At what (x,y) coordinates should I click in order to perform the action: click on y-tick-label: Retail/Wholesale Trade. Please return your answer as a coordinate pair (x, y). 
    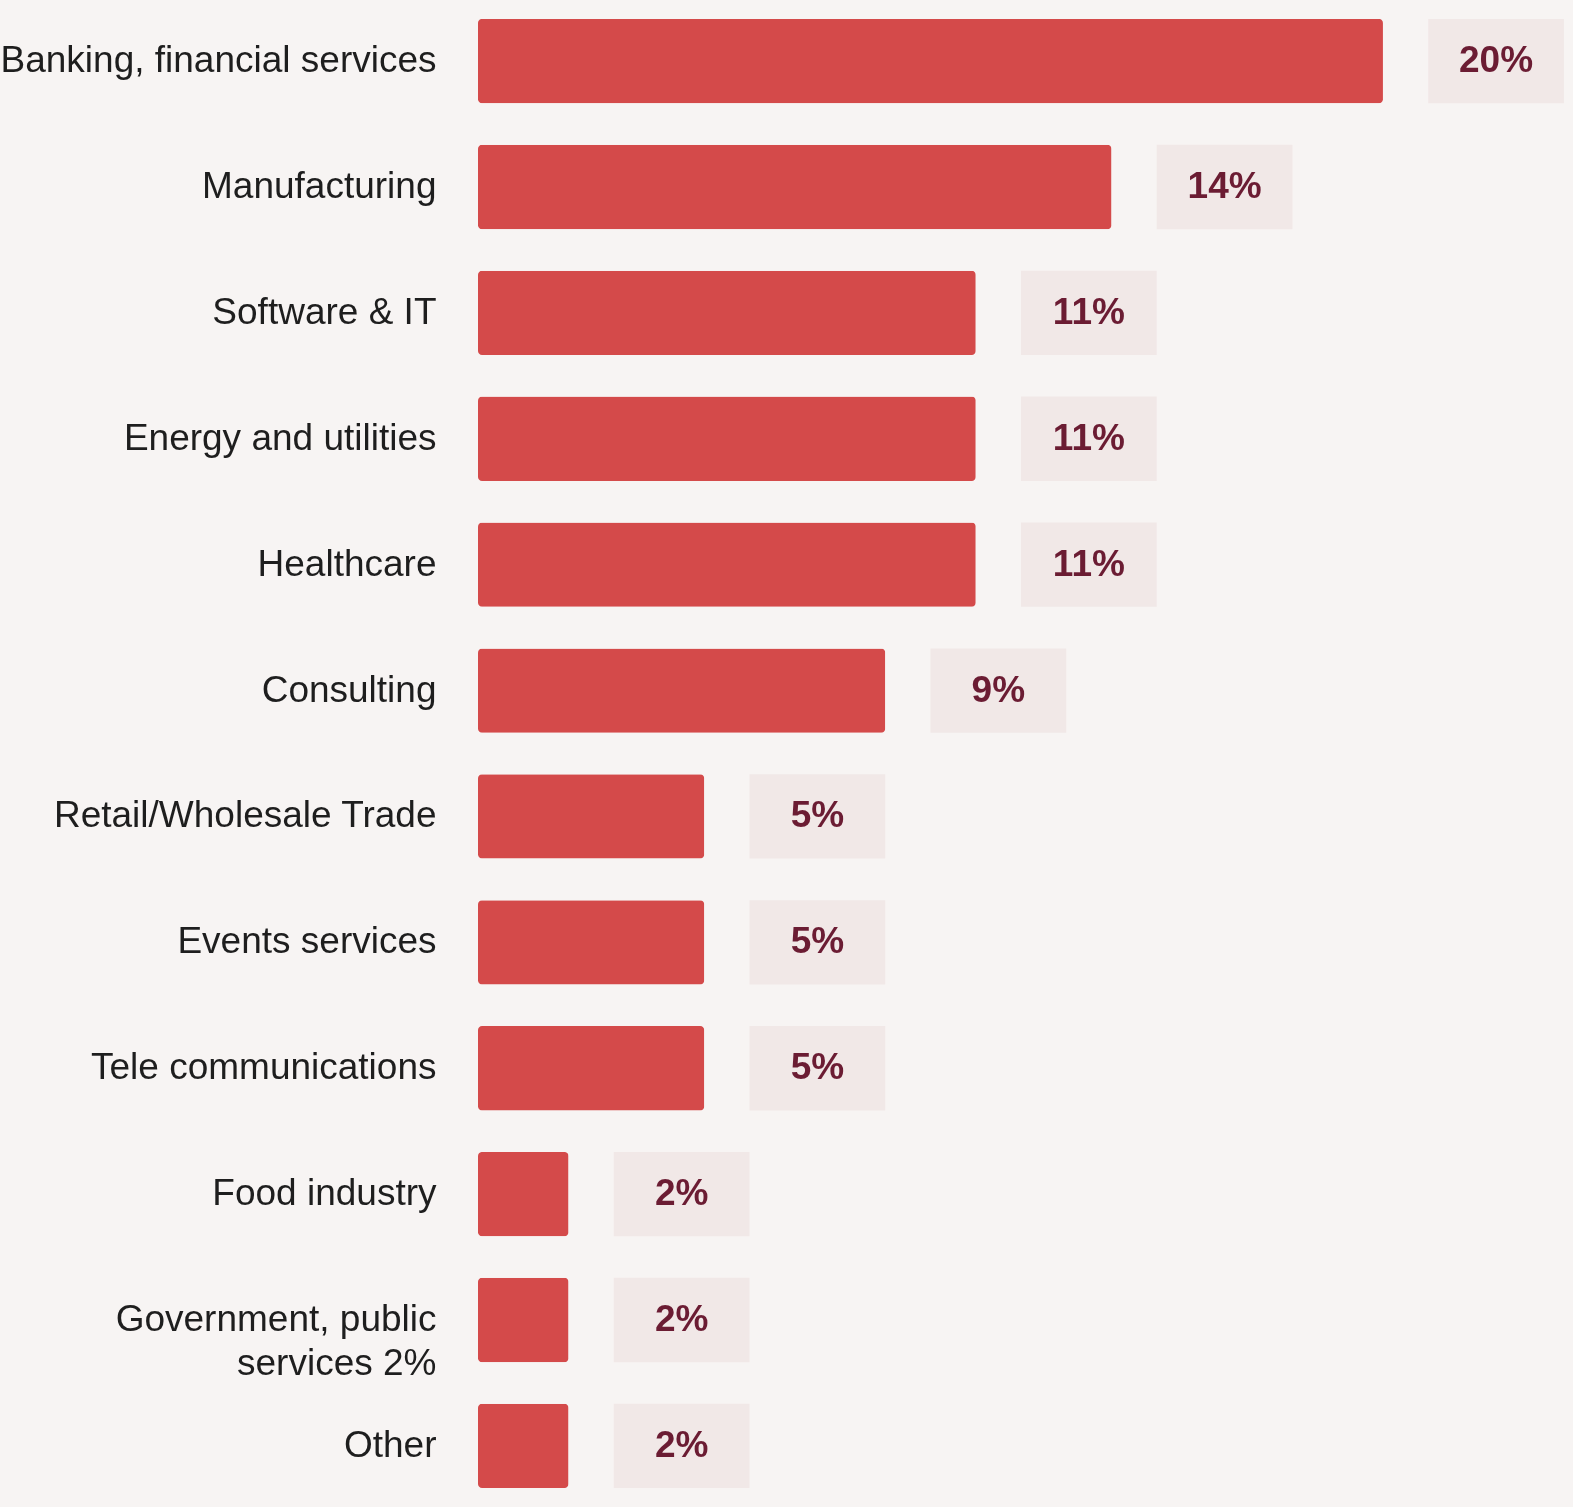
    Looking at the image, I should click on (245, 815).